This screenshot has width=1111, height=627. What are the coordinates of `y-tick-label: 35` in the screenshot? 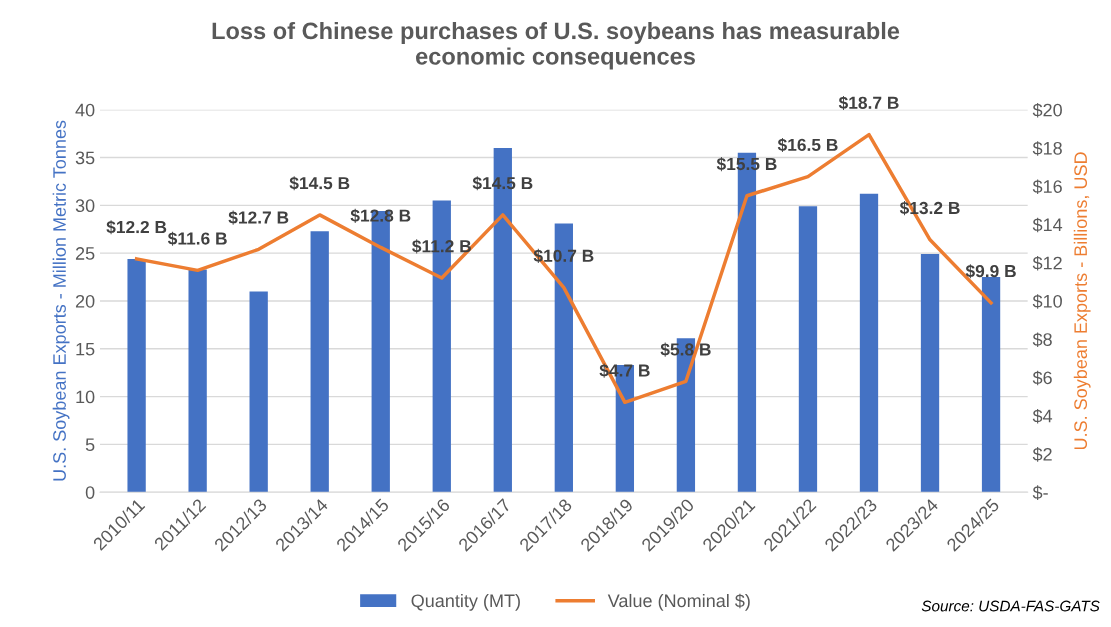 It's located at (85, 158).